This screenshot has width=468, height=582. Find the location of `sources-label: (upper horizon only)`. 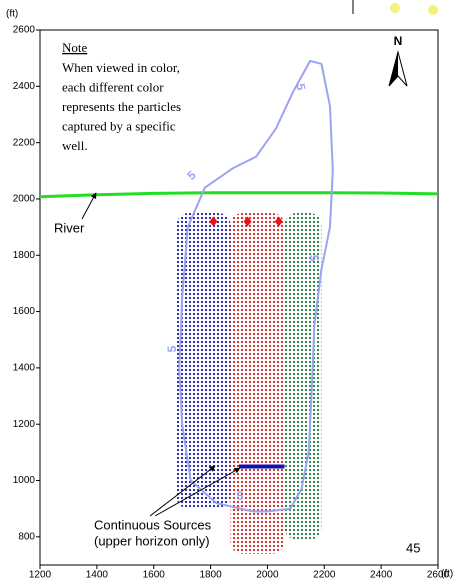

sources-label: (upper horizon only) is located at coordinates (152, 540).